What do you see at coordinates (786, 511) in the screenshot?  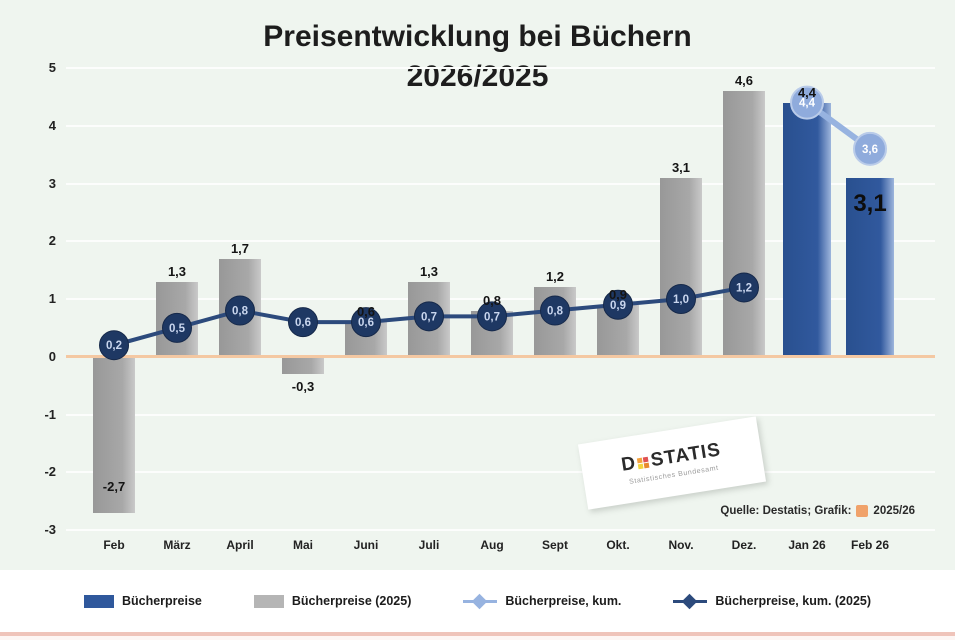 I see `source-text: Quelle: Destatis; Grafik:` at bounding box center [786, 511].